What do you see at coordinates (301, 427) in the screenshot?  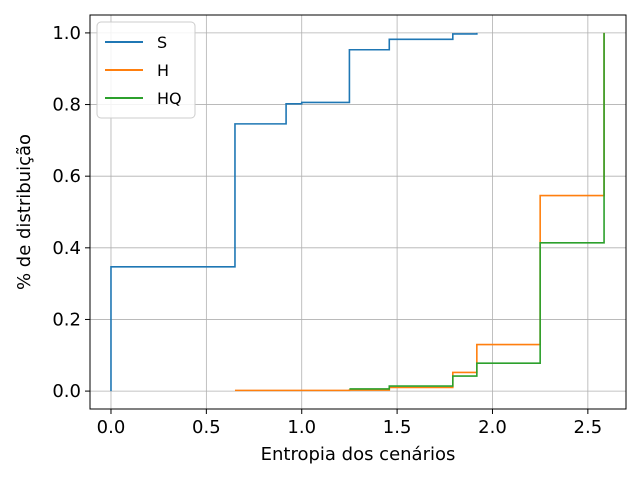 I see `x-tick-label: 1.0` at bounding box center [301, 427].